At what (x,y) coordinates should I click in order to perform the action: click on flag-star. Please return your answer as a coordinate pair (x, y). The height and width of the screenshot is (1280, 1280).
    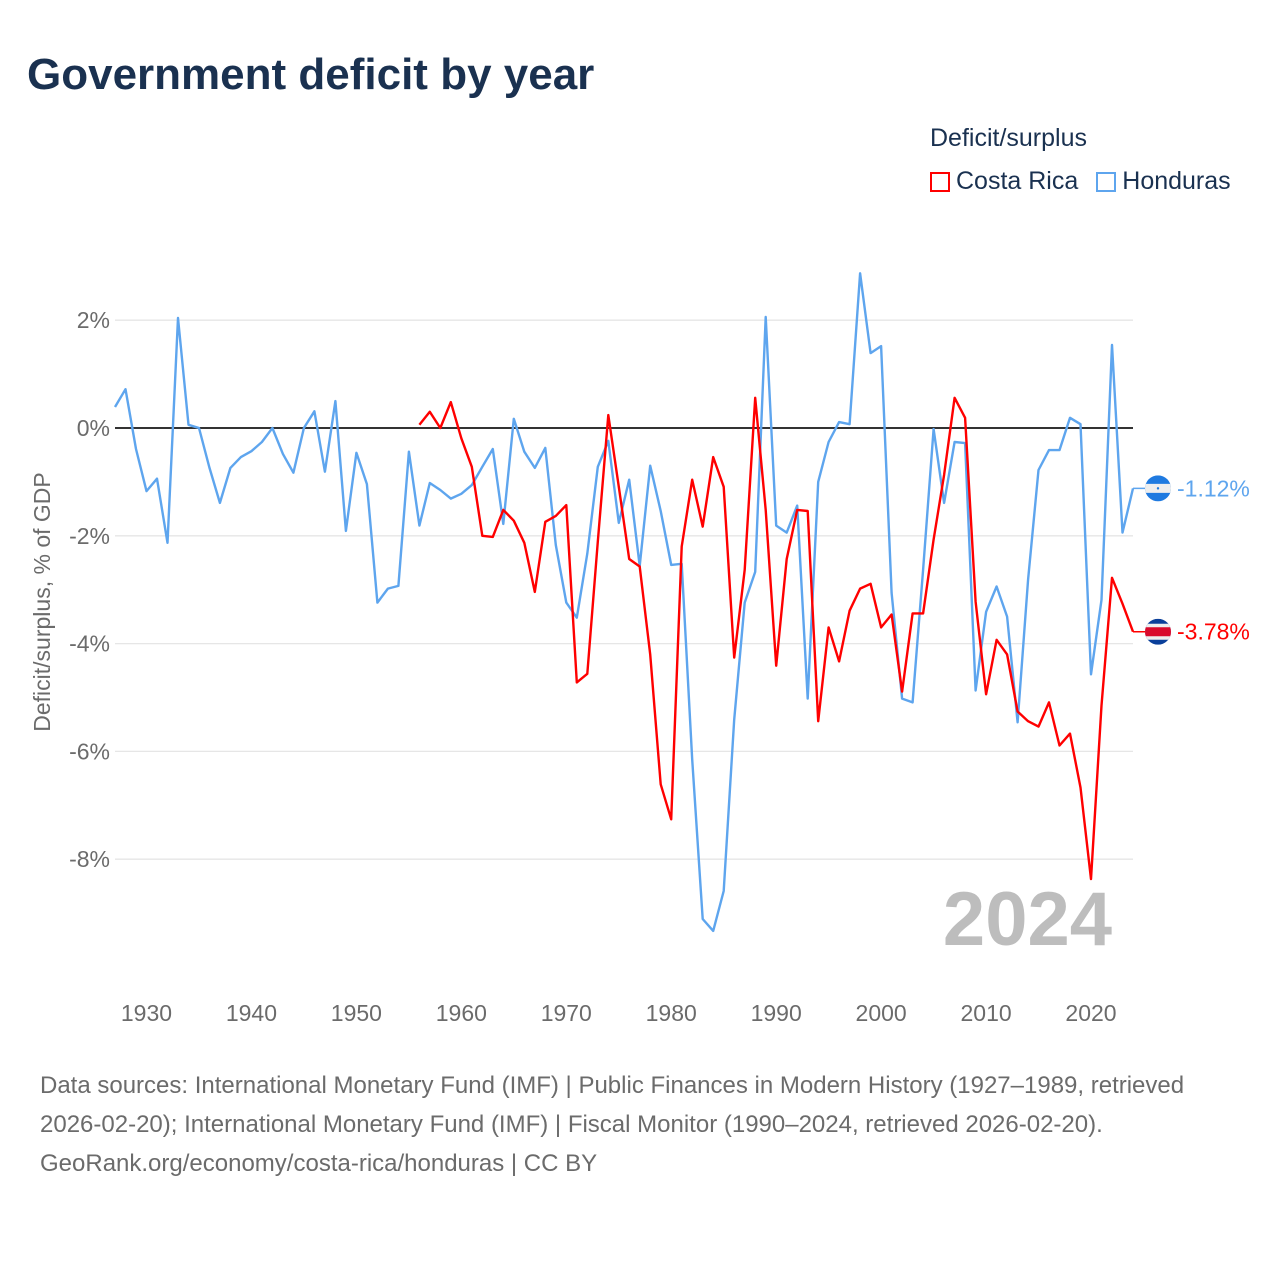
    Looking at the image, I should click on (1158, 488).